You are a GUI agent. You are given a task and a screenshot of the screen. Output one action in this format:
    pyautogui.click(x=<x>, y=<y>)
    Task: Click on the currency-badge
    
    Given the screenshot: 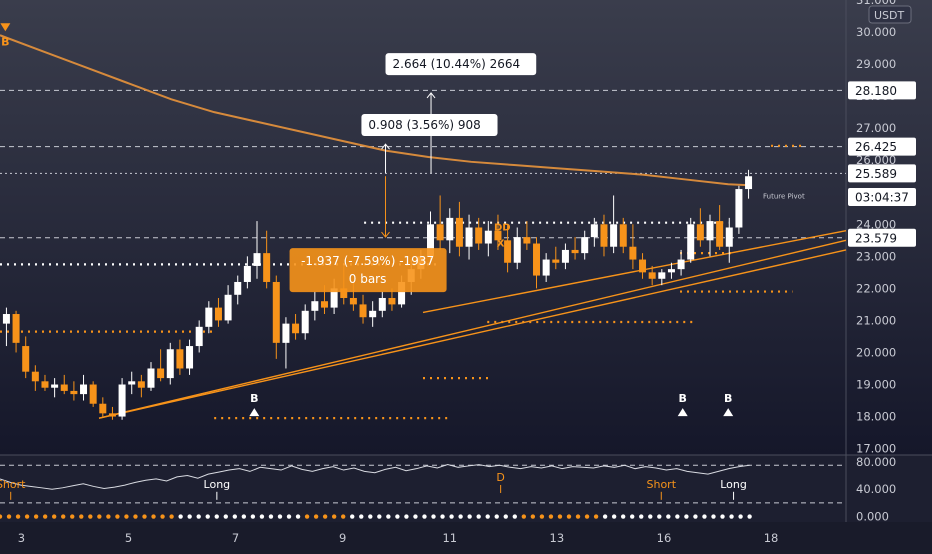 What is the action you would take?
    pyautogui.click(x=890, y=14)
    